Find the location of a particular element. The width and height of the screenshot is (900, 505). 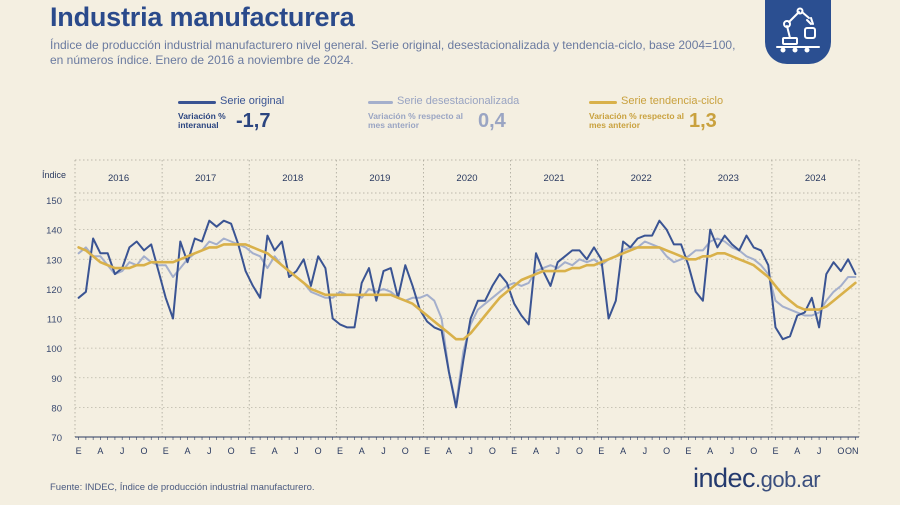

legend-tendencia-value: 1,3 is located at coordinates (703, 121).